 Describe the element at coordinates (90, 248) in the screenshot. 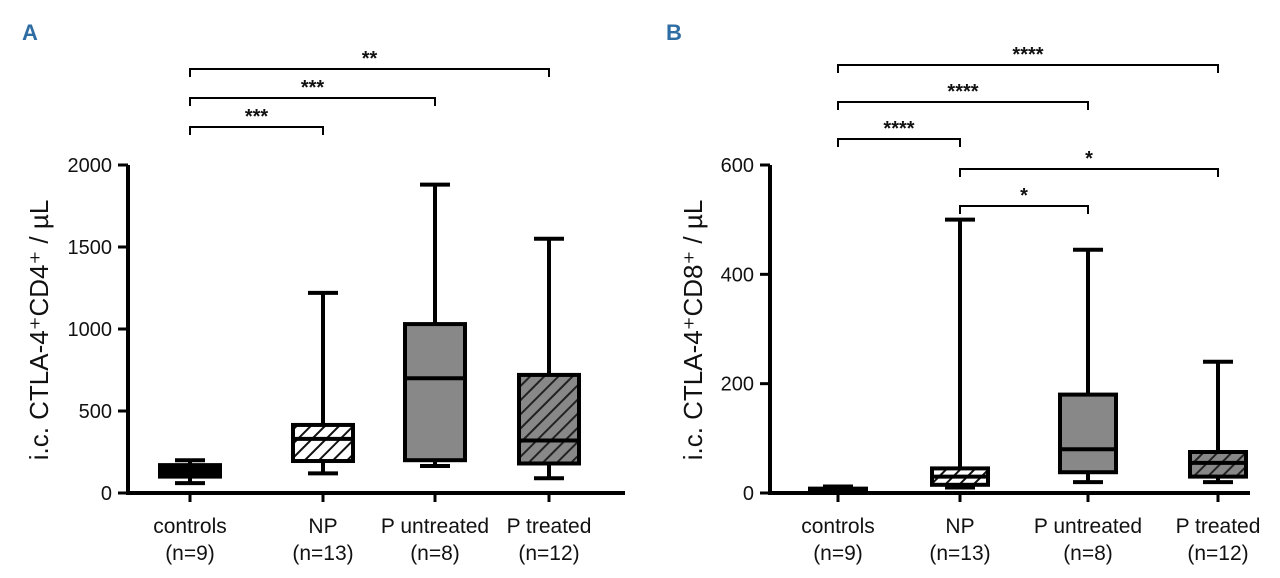

I see `panel-a-ytick-label: 1500` at that location.